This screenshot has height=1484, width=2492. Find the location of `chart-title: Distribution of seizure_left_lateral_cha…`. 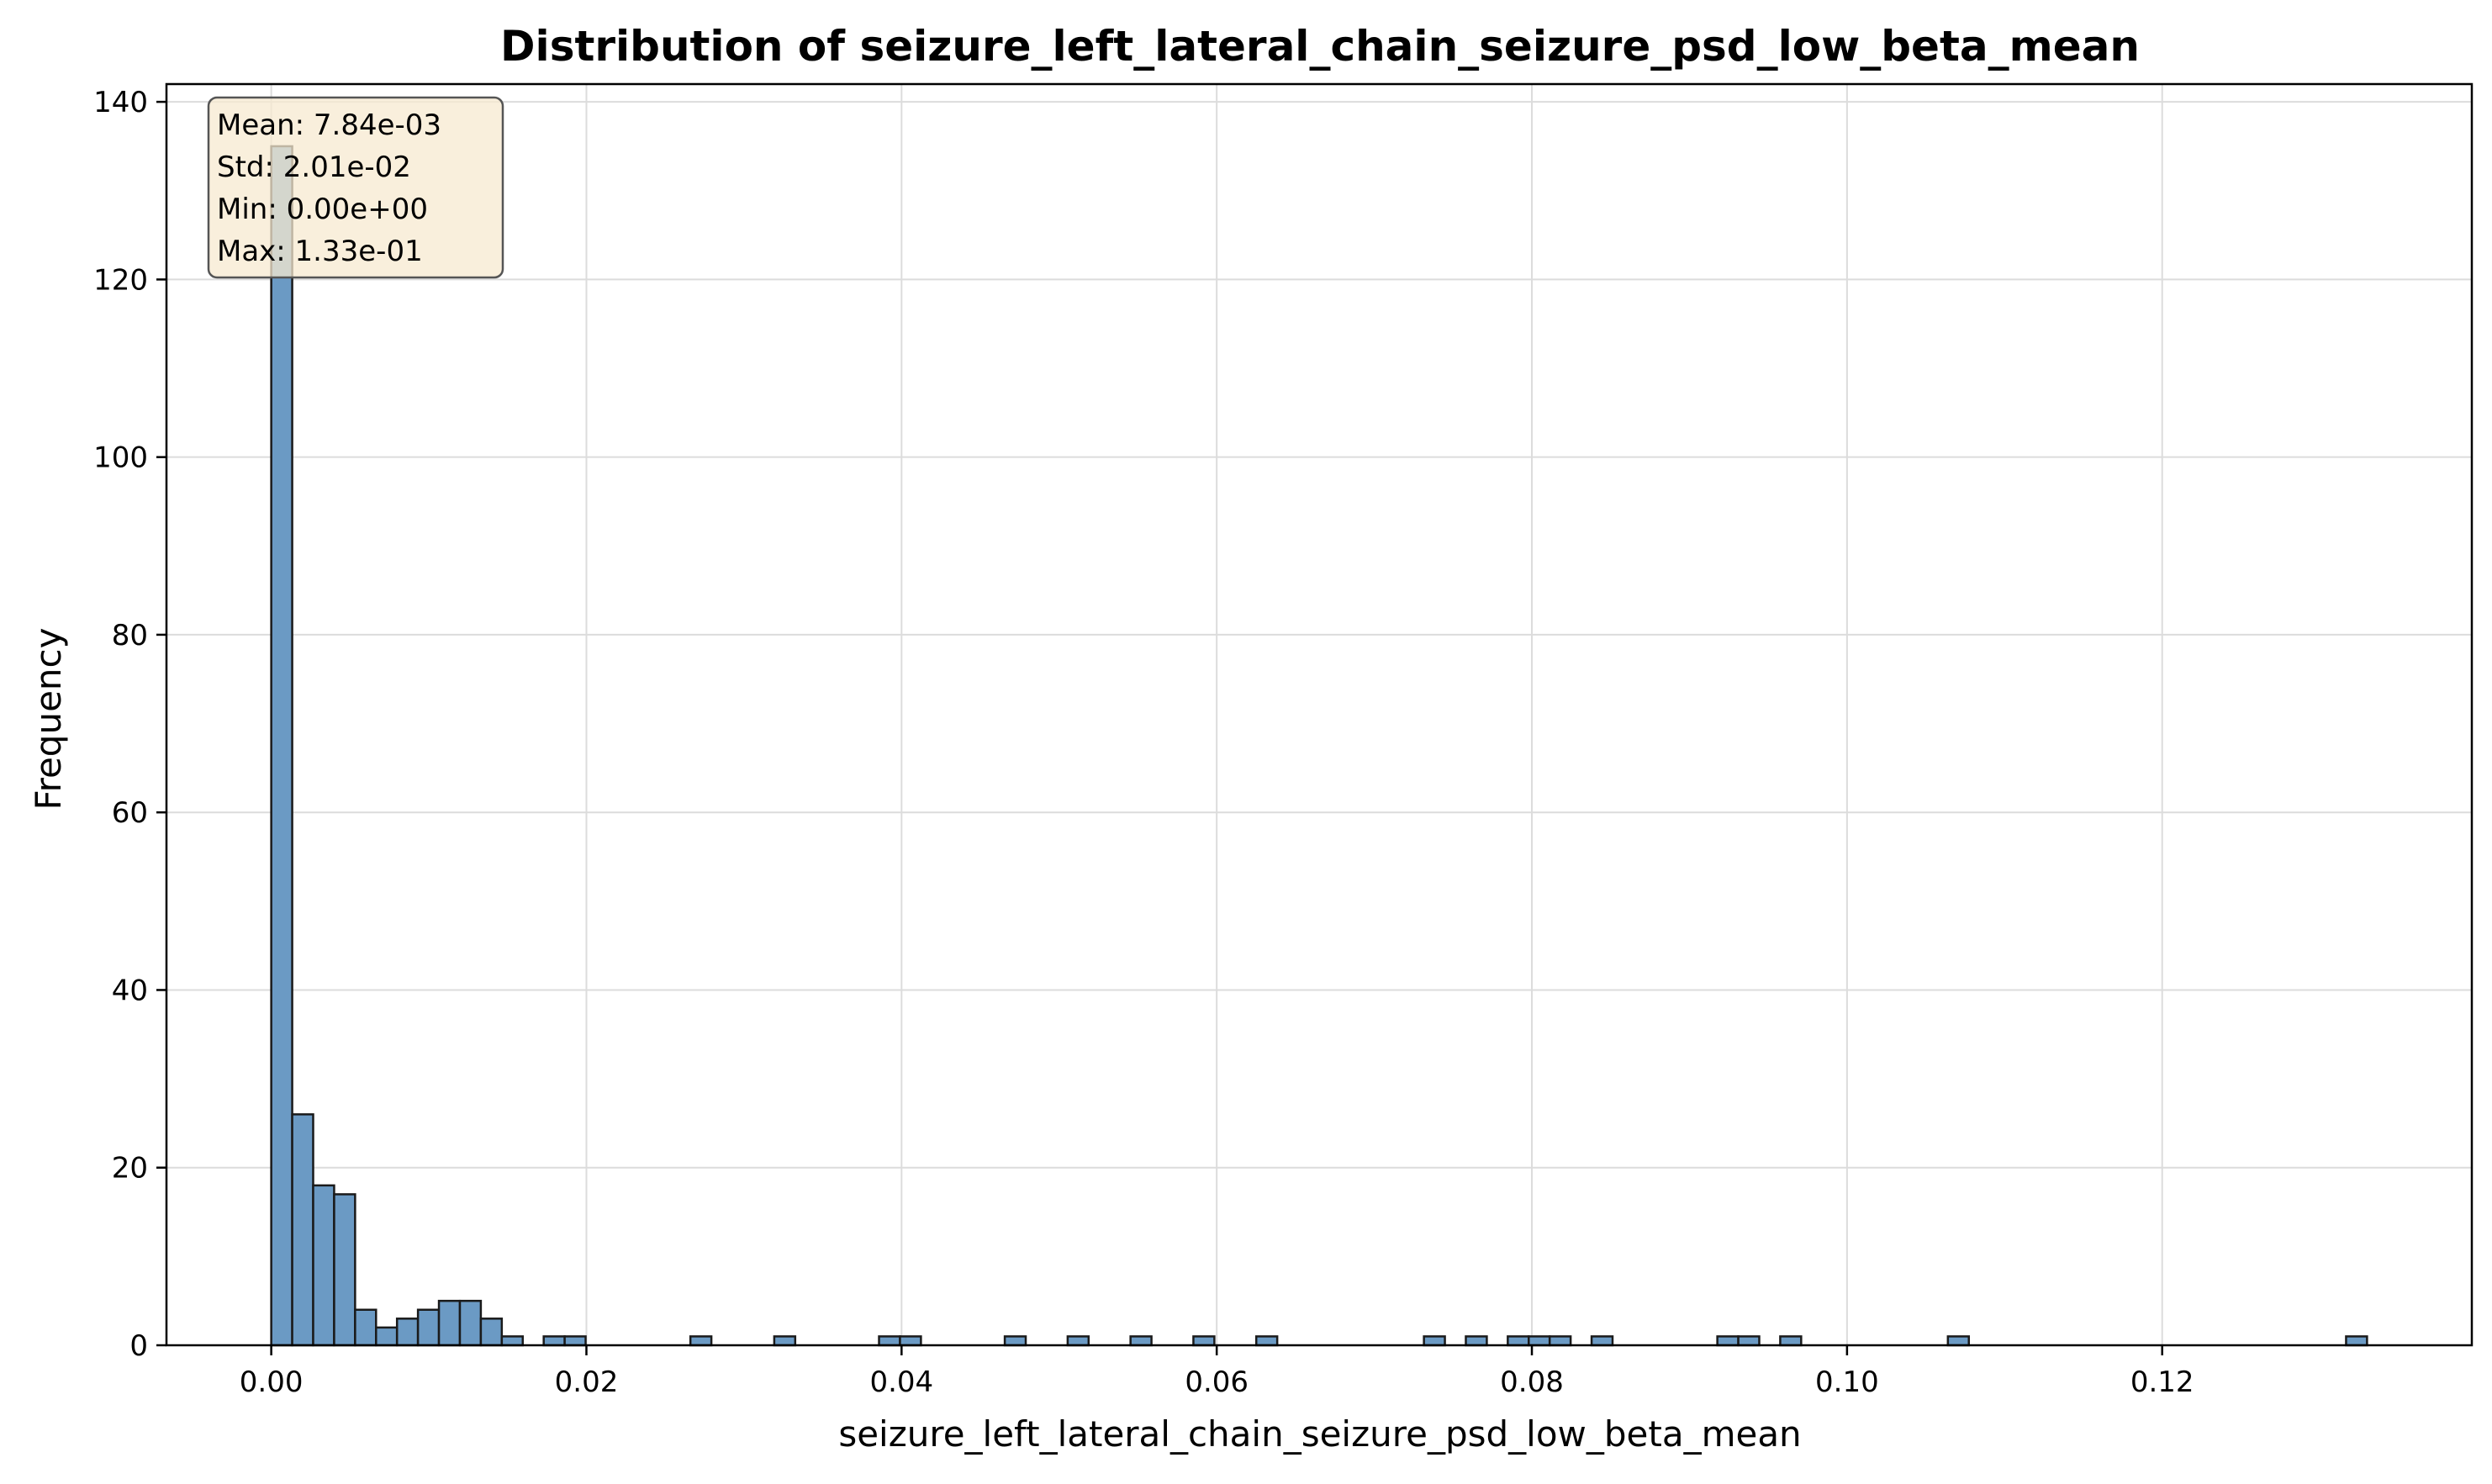

chart-title: Distribution of seizure_left_lateral_cha… is located at coordinates (1320, 46).